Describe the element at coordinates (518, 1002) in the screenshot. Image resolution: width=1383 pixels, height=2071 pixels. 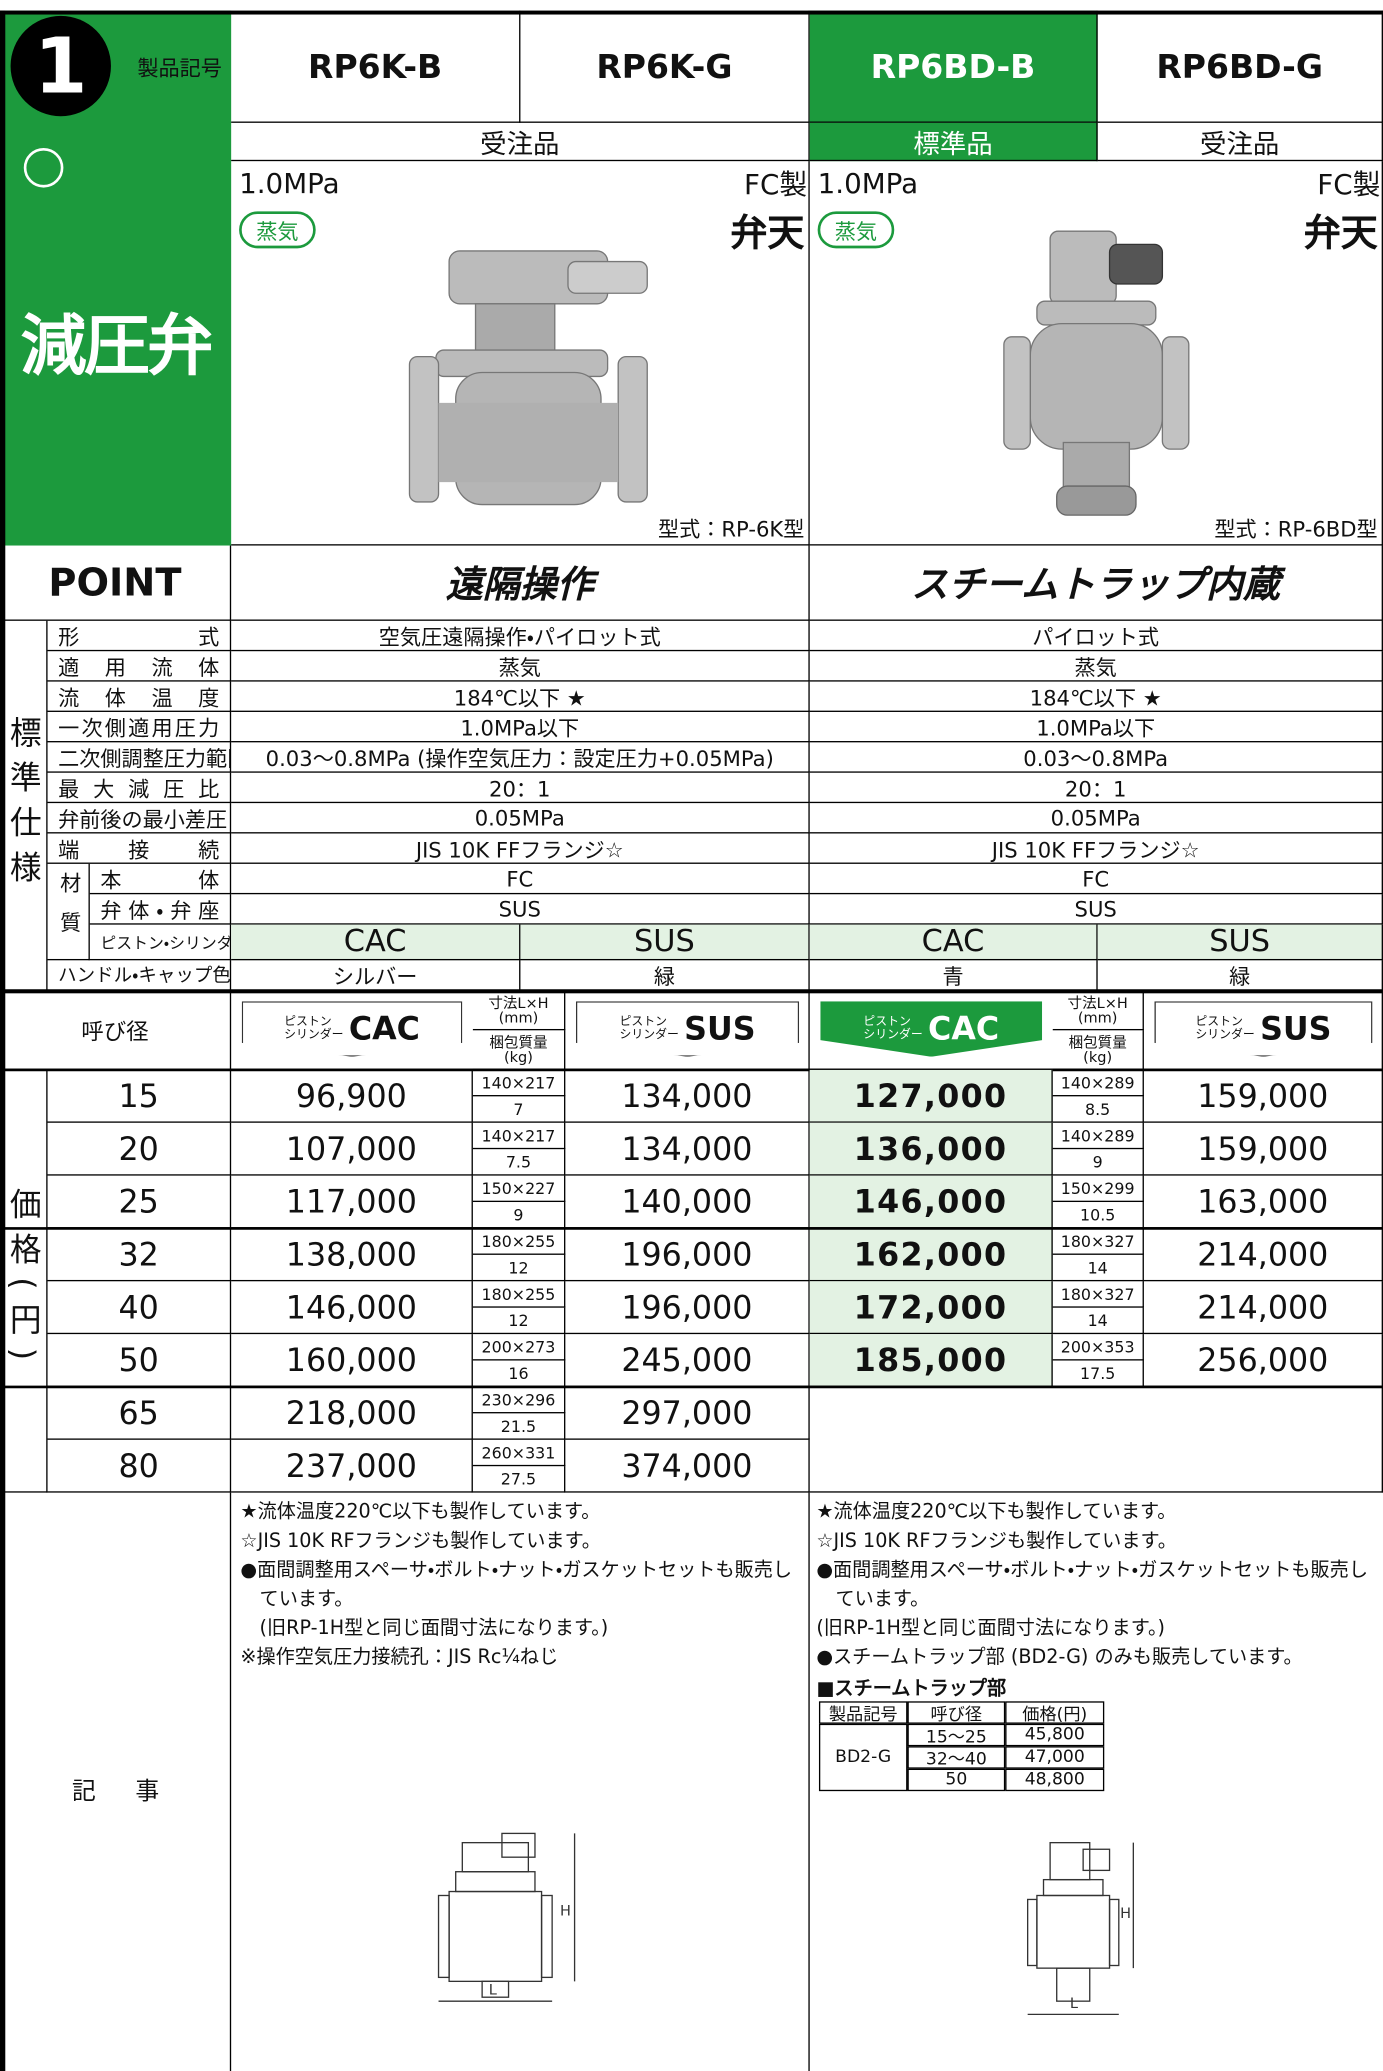
I see `dim-label: 寸法L×H` at that location.